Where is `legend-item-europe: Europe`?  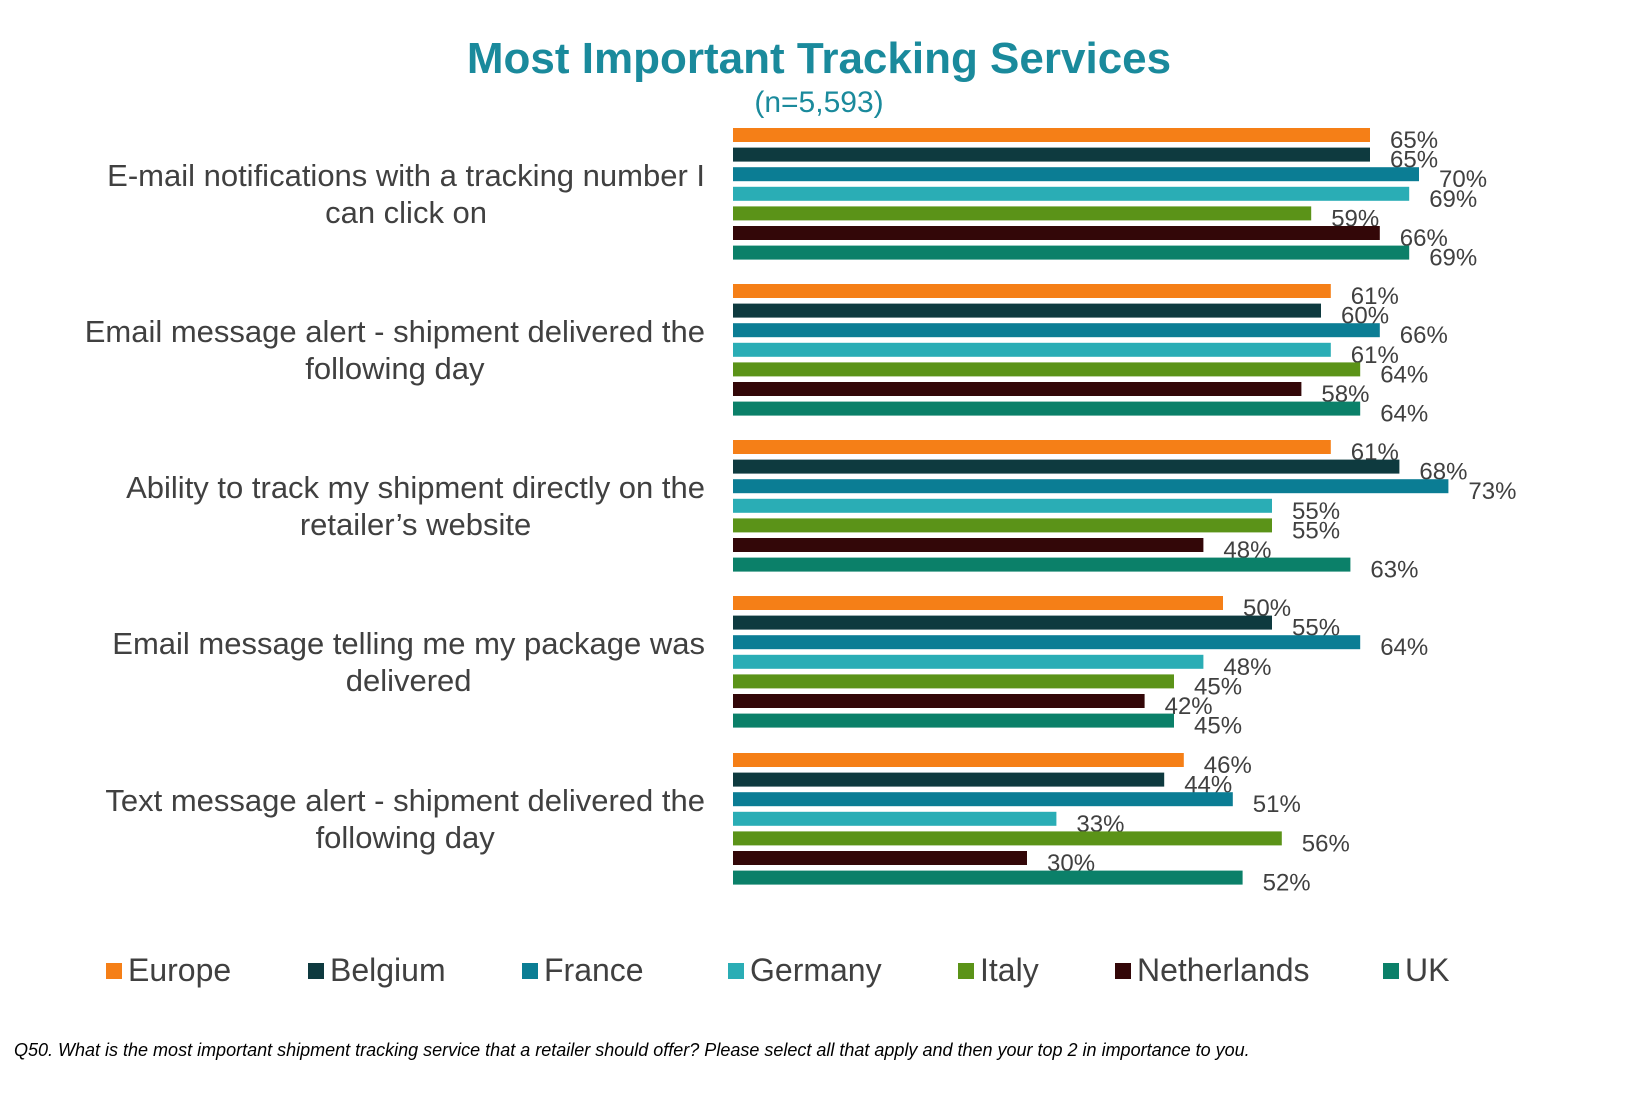
legend-item-europe: Europe is located at coordinates (168, 970).